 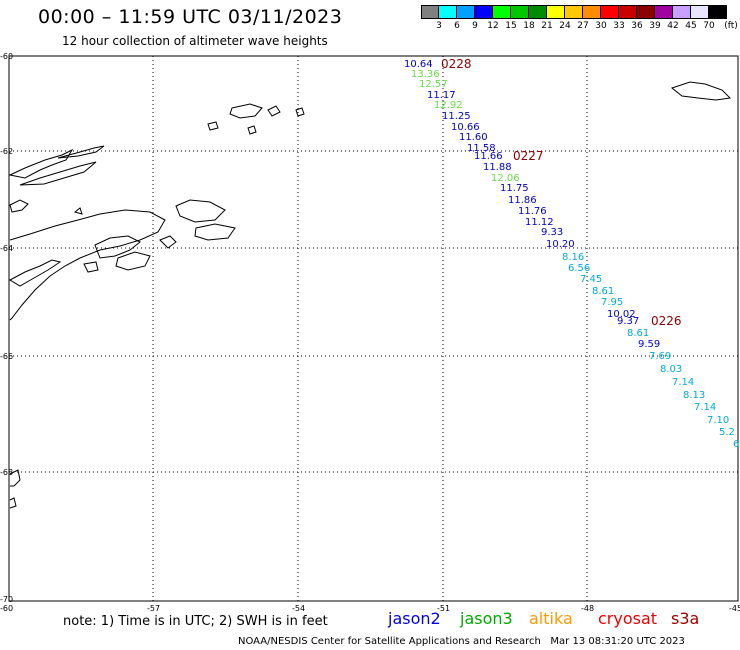 What do you see at coordinates (6, 56) in the screenshot?
I see `latitude-label: -60` at bounding box center [6, 56].